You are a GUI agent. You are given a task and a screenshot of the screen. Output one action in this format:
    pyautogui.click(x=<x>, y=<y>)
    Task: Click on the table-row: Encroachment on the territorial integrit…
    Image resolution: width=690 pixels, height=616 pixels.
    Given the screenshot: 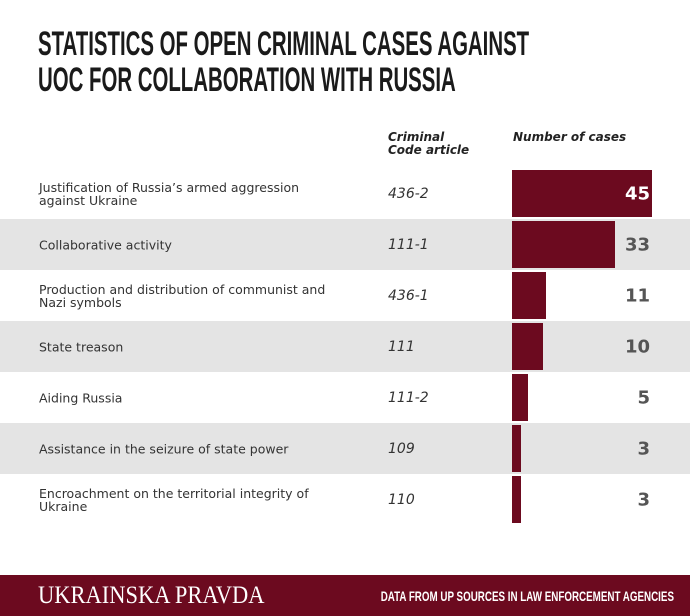 What is the action you would take?
    pyautogui.click(x=345, y=499)
    